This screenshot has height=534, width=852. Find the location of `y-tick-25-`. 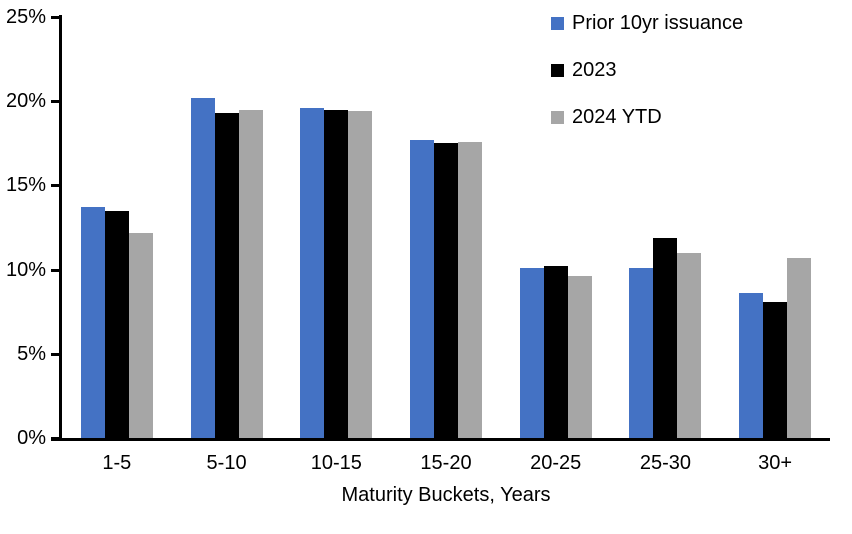

y-tick-25- is located at coordinates (55, 17).